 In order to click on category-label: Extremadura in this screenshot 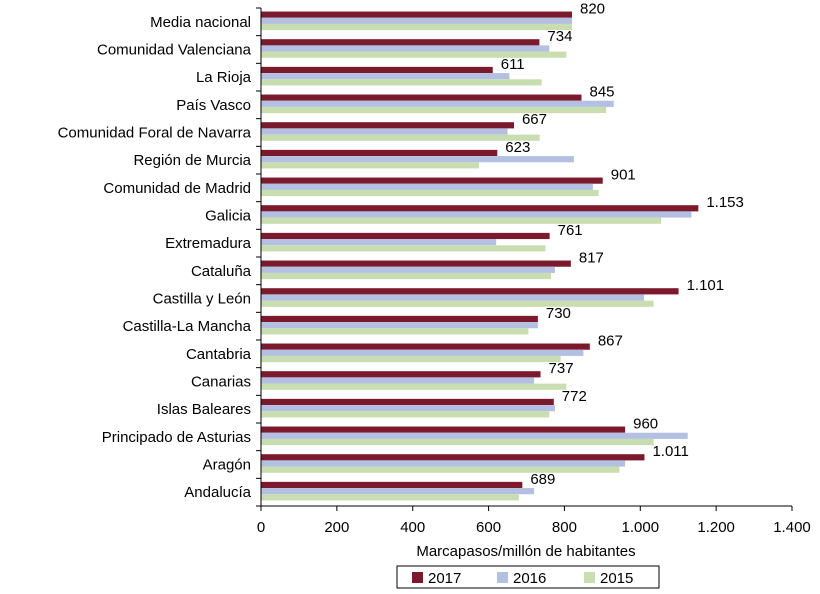, I will do `click(208, 243)`.